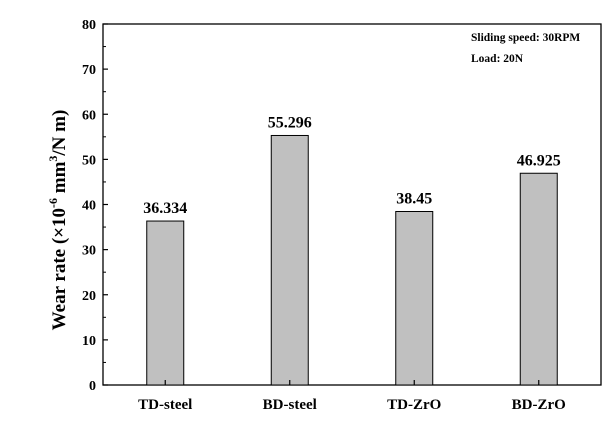 Image resolution: width=615 pixels, height=428 pixels. What do you see at coordinates (89, 25) in the screenshot?
I see `y-tick-label: 80` at bounding box center [89, 25].